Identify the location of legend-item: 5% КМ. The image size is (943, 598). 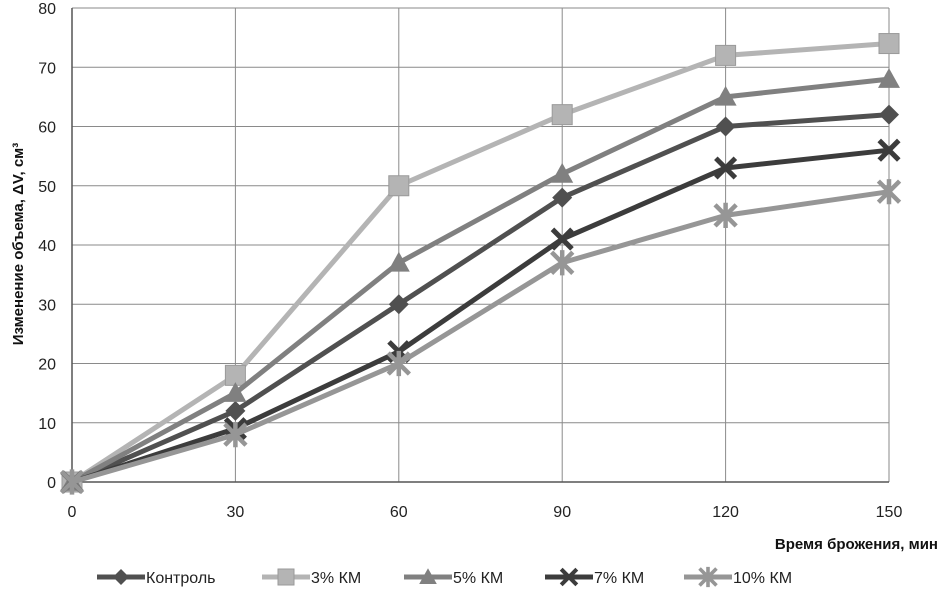
(453, 577).